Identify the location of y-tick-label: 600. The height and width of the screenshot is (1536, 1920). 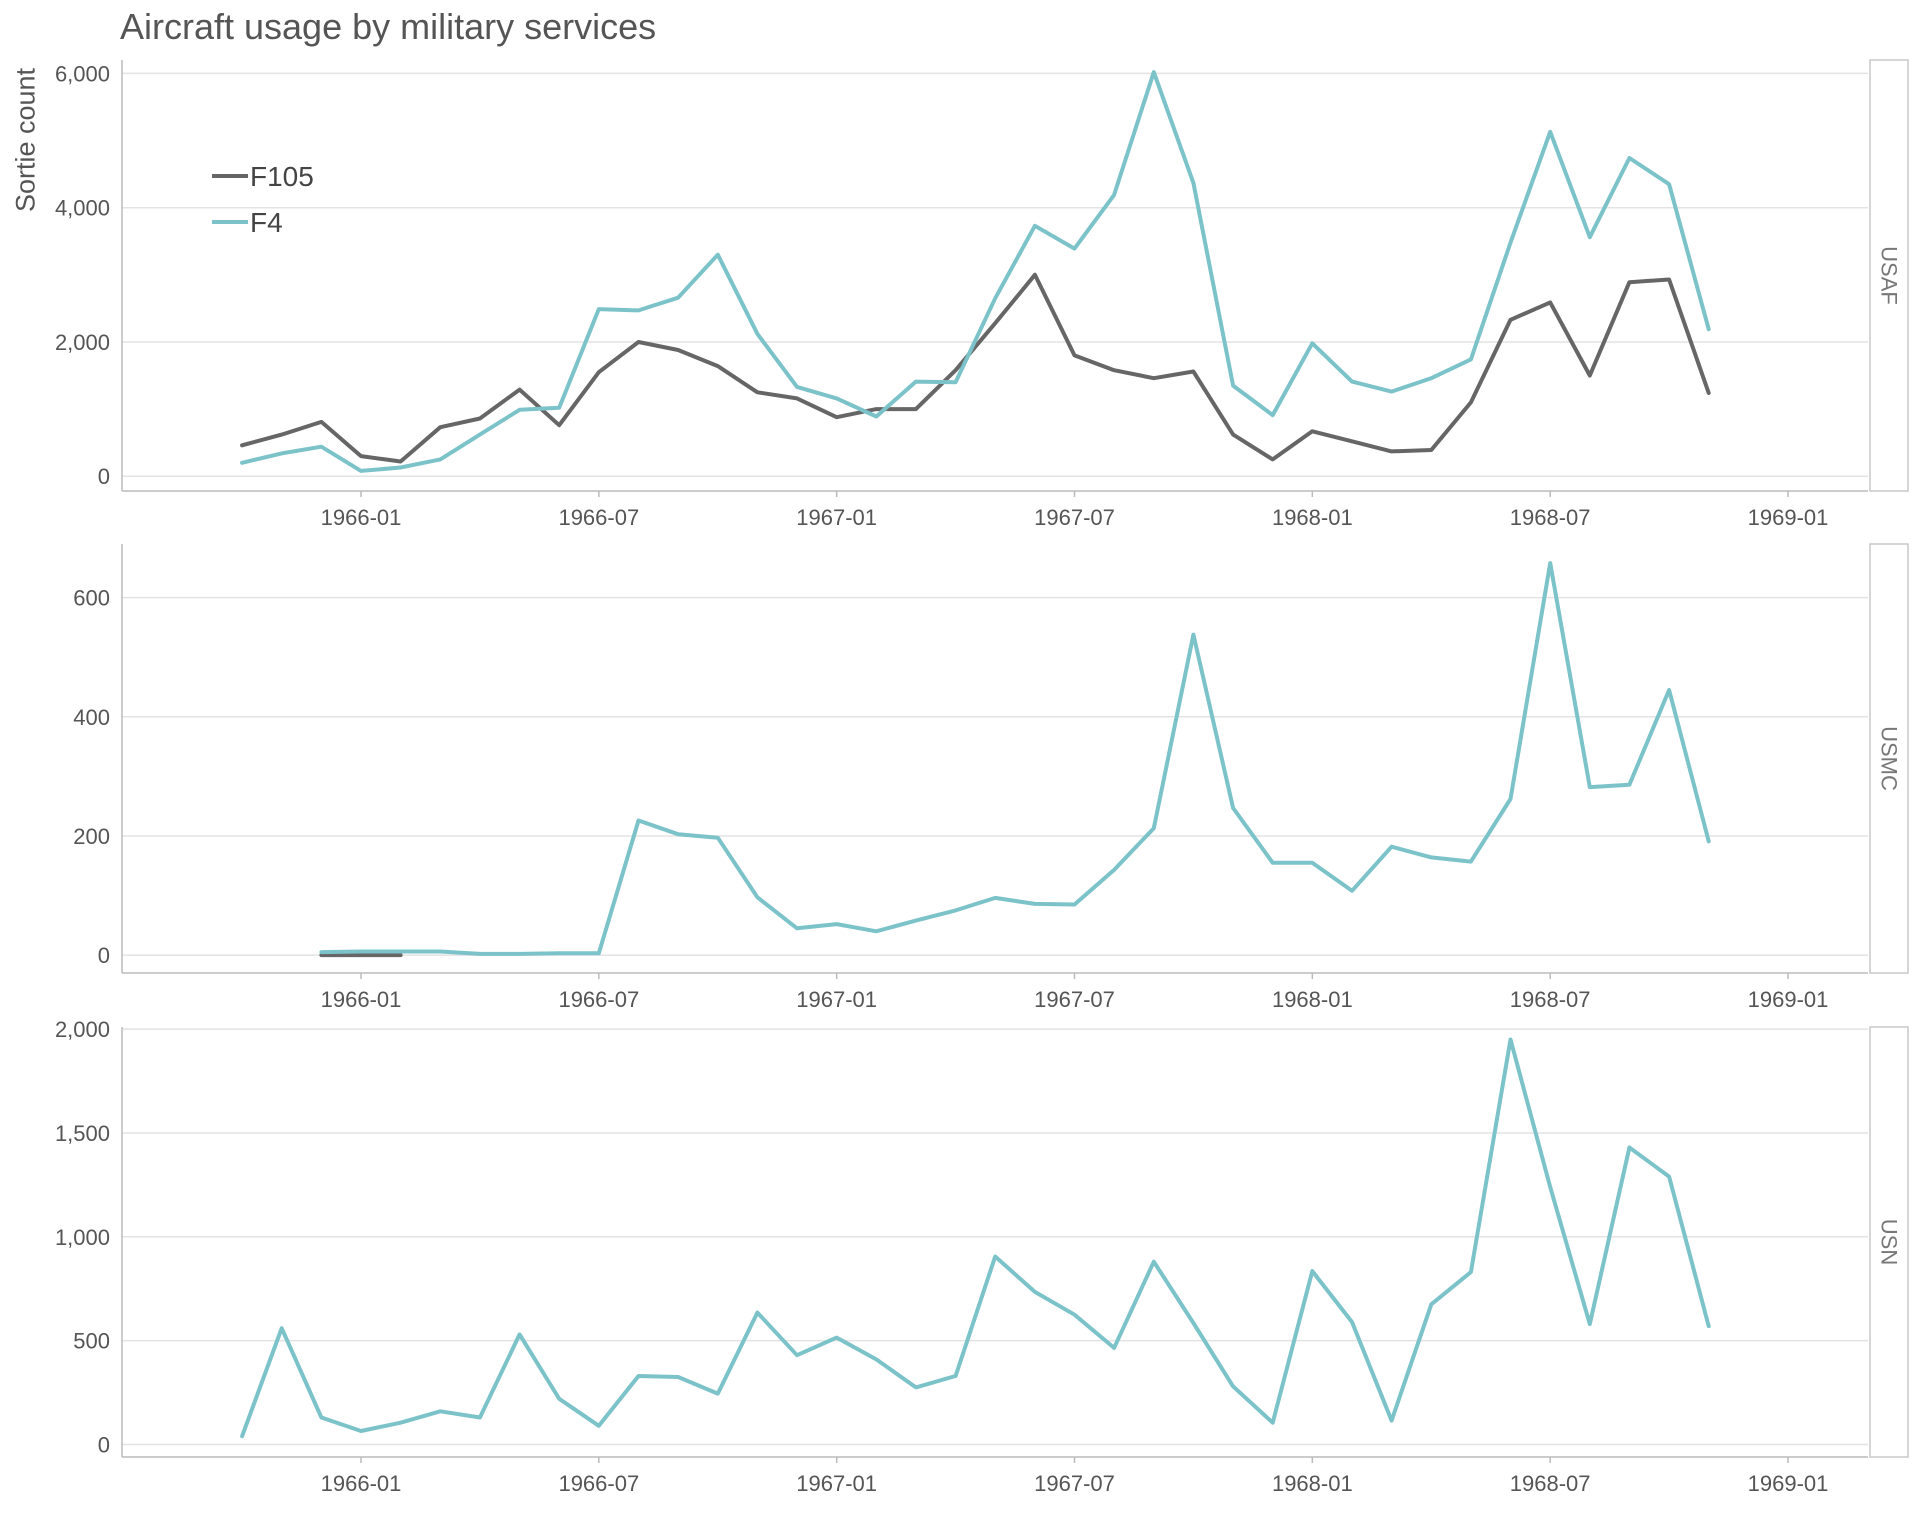
(91, 598).